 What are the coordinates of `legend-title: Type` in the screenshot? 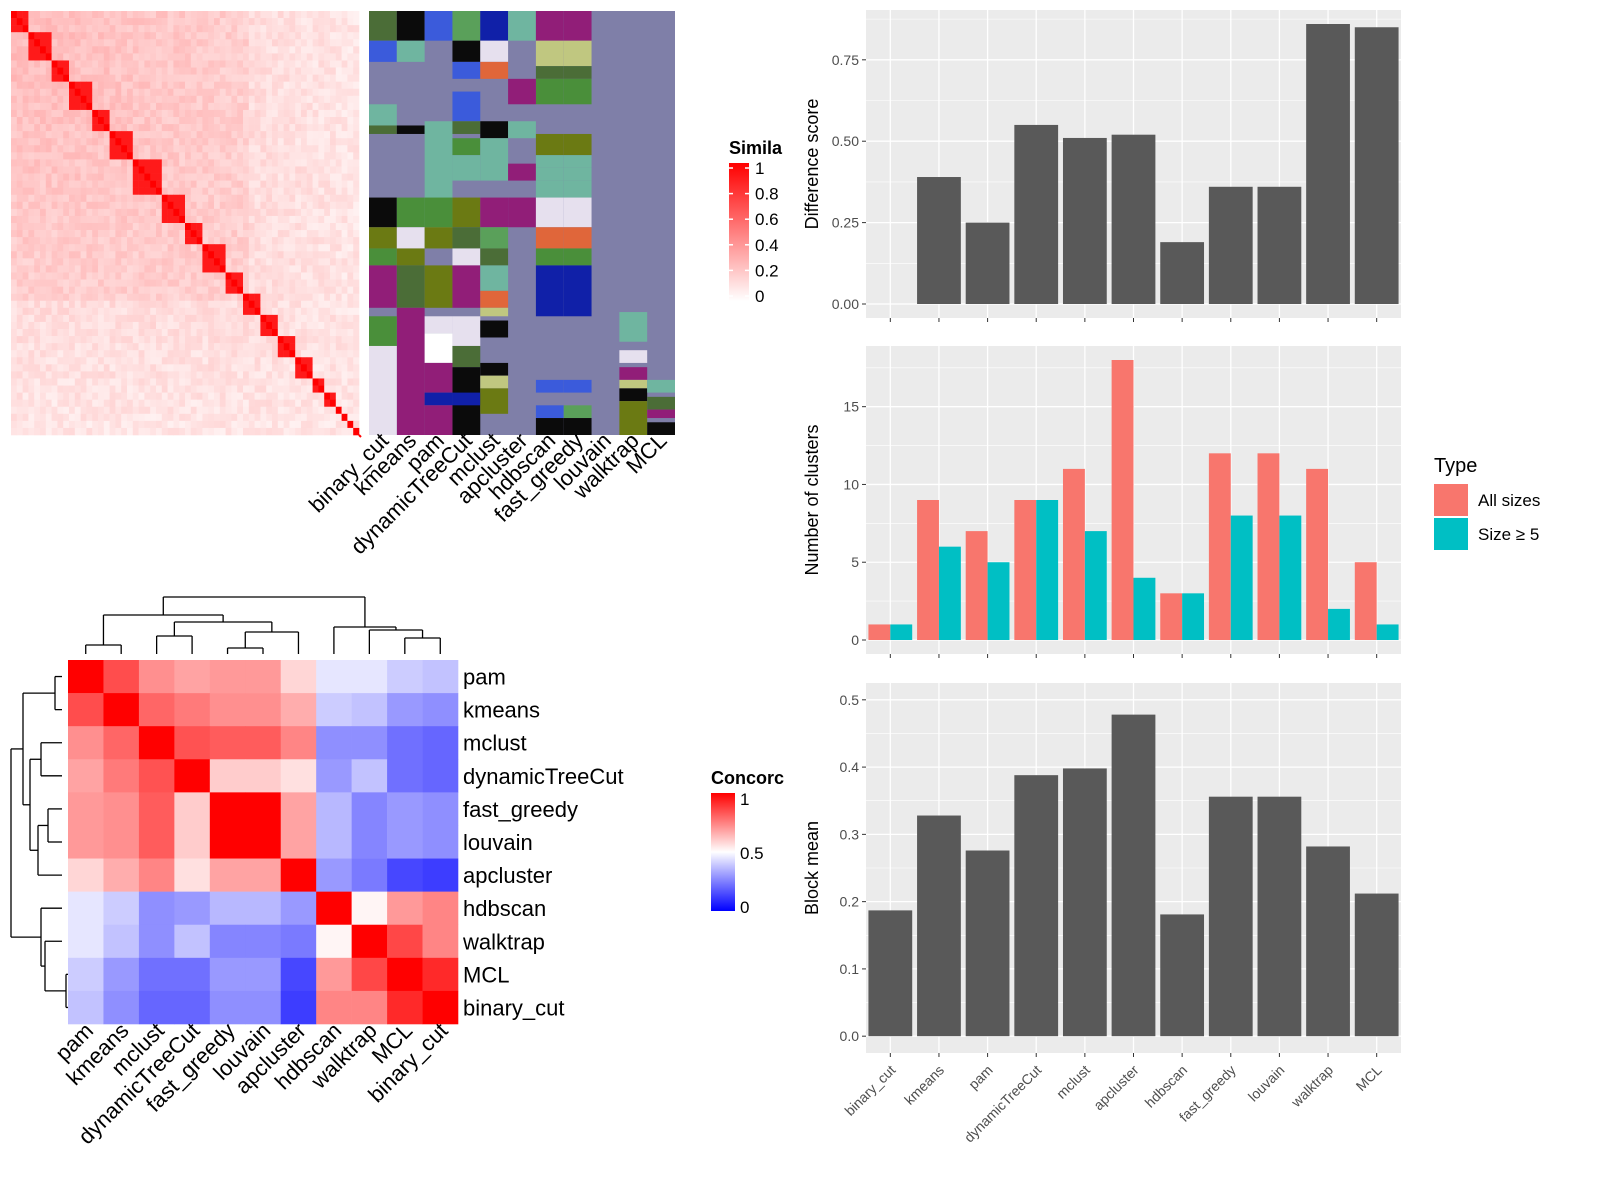 It's located at (1455, 466).